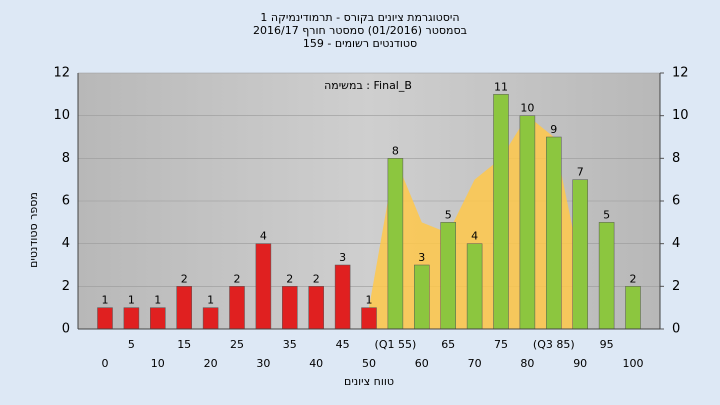 This screenshot has height=405, width=720. Describe the element at coordinates (395, 150) in the screenshot. I see `data-label: 8` at that location.